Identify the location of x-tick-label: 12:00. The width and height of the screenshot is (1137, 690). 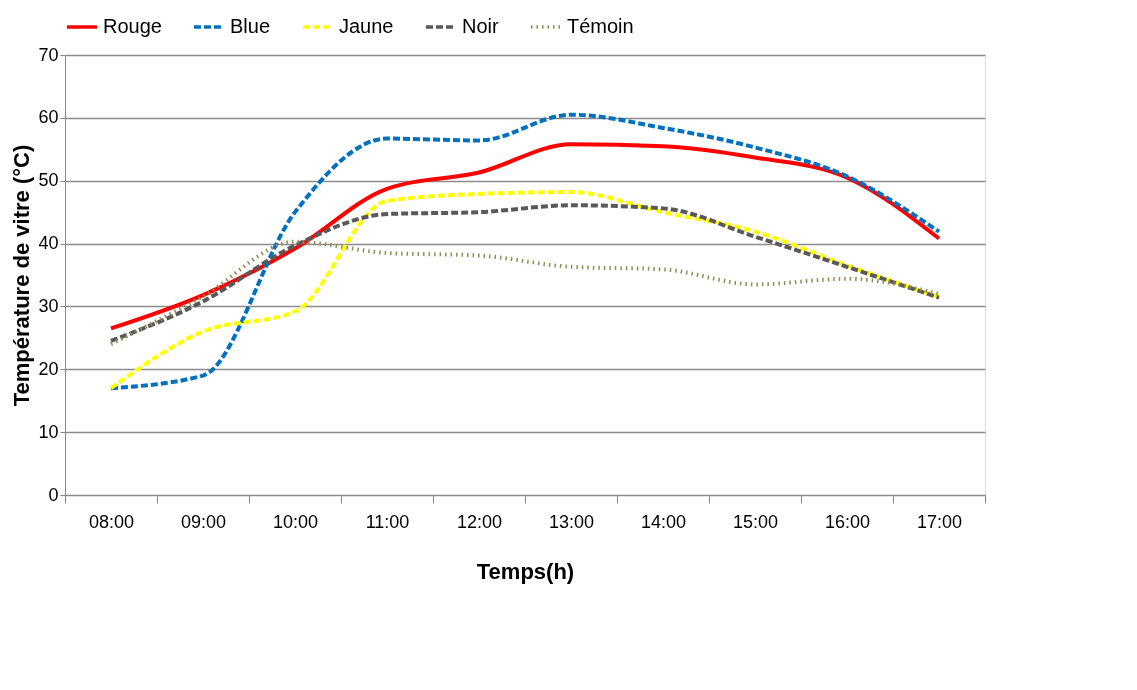
(479, 521).